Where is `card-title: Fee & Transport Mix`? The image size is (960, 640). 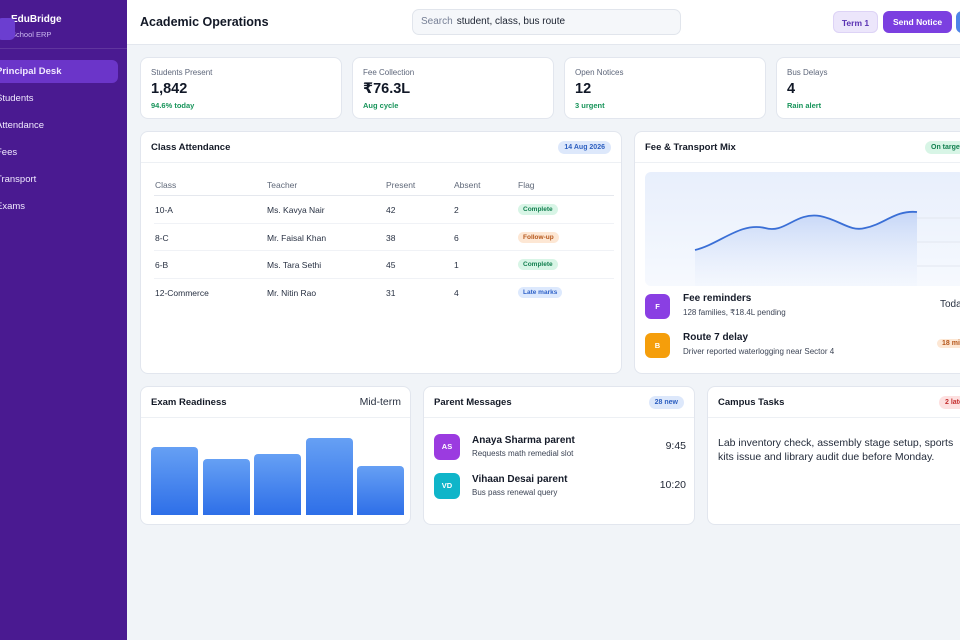 card-title: Fee & Transport Mix is located at coordinates (690, 147).